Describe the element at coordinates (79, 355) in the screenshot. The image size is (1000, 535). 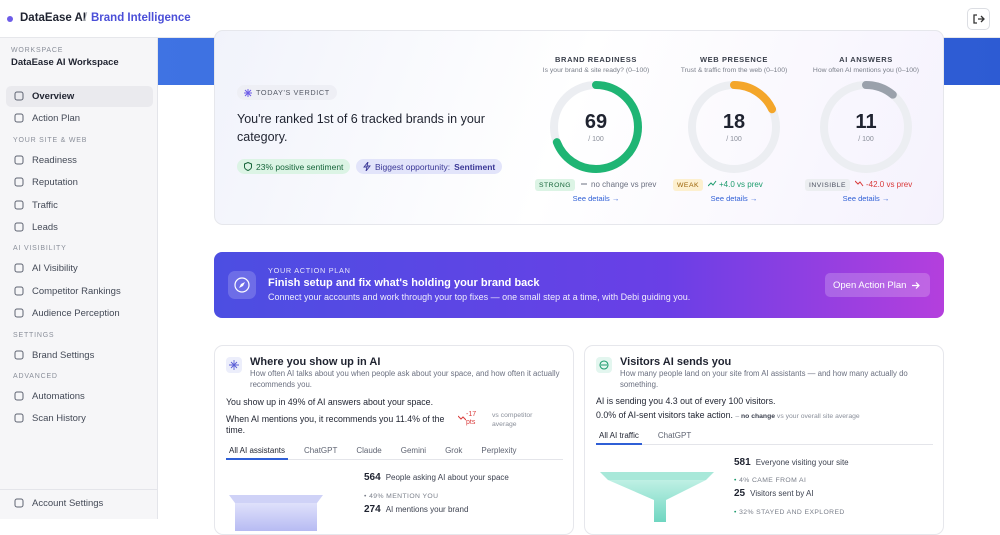
I see `nav-item: Brand Settings` at that location.